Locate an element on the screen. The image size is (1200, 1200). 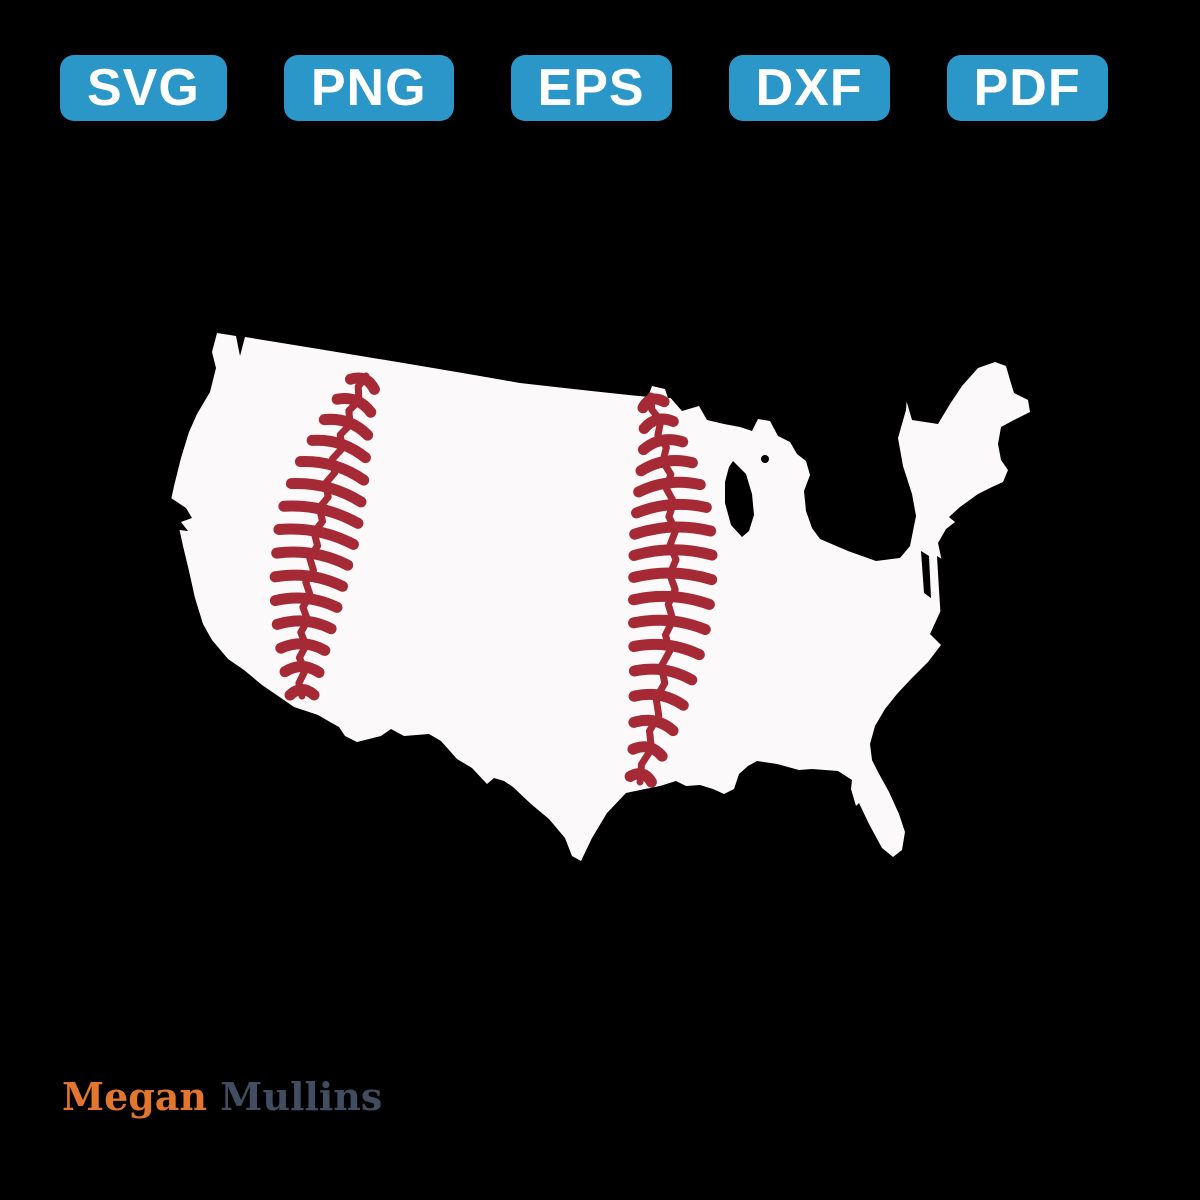
chesapeake-bay-cutout is located at coordinates (935, 588).